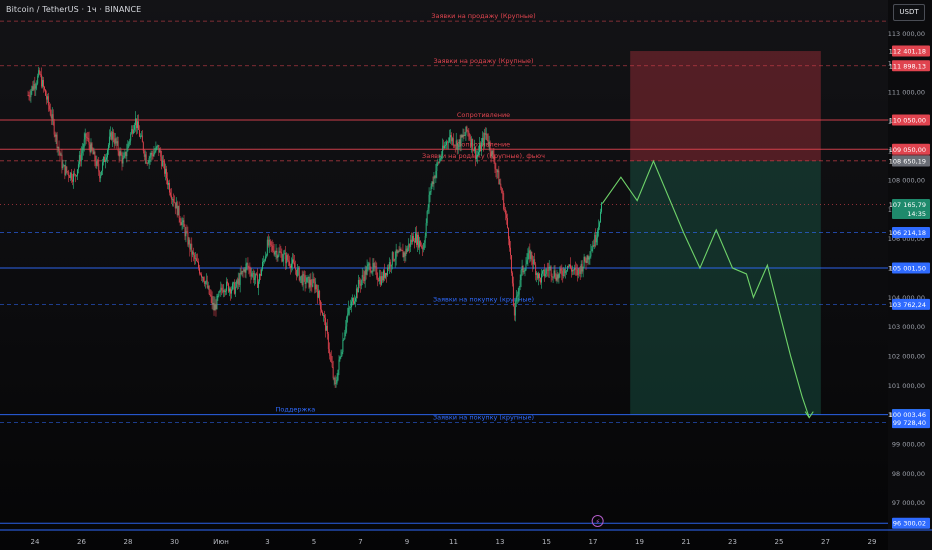  I want to click on price-tick-label: 103 000,00, so click(906, 327).